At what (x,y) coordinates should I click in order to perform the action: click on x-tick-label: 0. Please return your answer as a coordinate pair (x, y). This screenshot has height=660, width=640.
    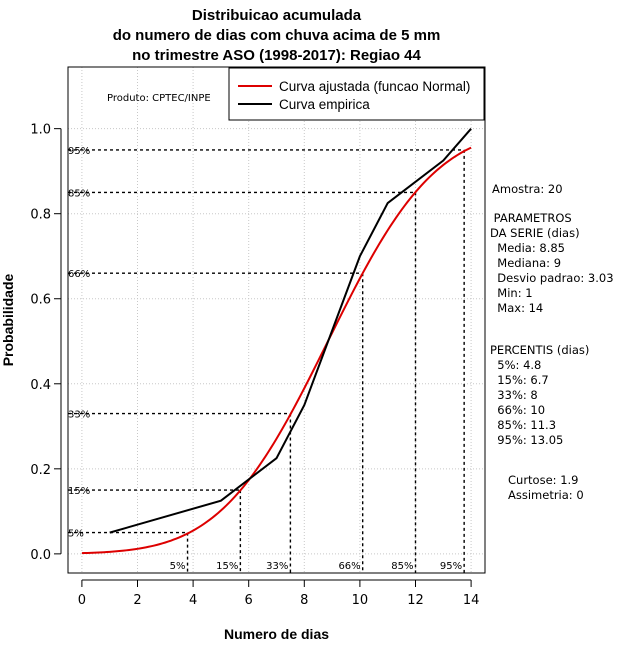
    Looking at the image, I should click on (82, 600).